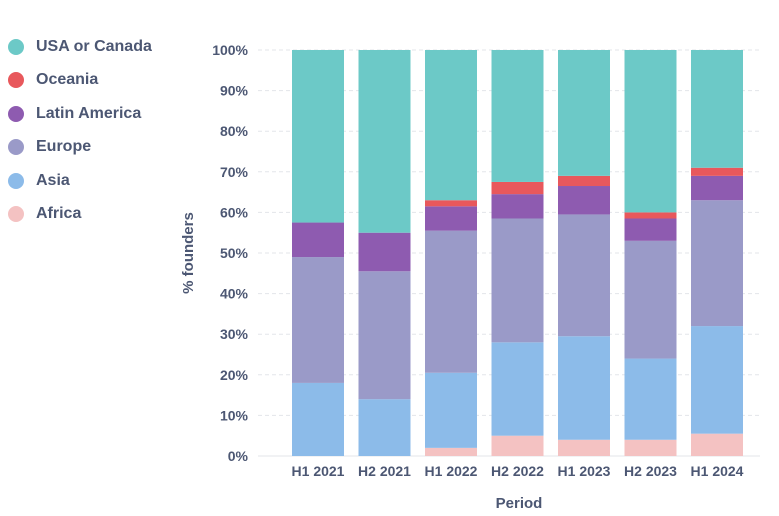 Image resolution: width=779 pixels, height=516 pixels. I want to click on x-tick-label: H1 2022, so click(451, 471).